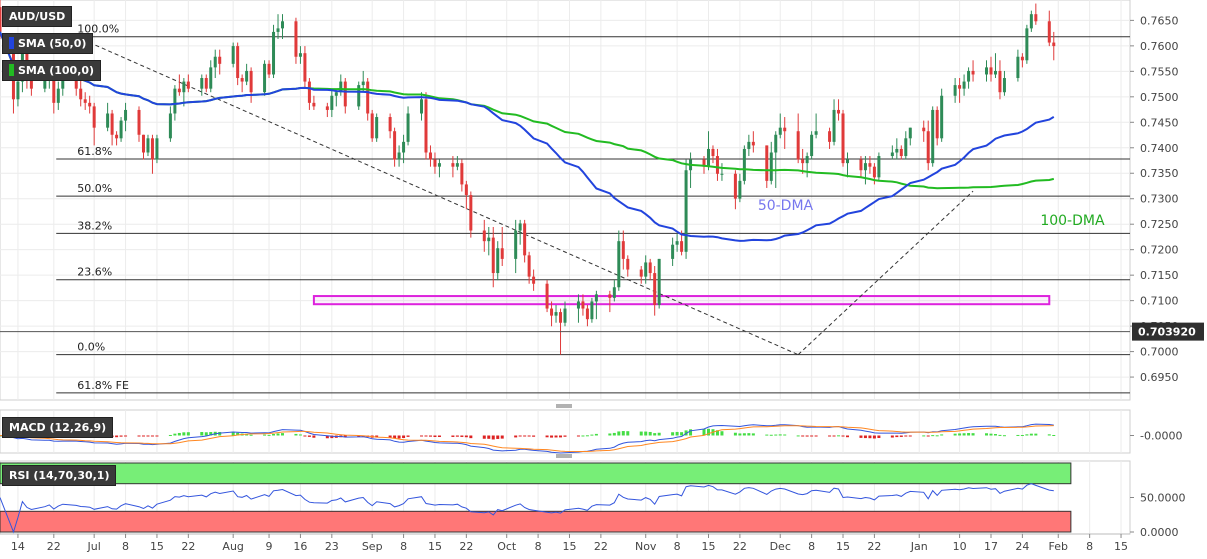  I want to click on macd-signal-line, so click(527, 438).